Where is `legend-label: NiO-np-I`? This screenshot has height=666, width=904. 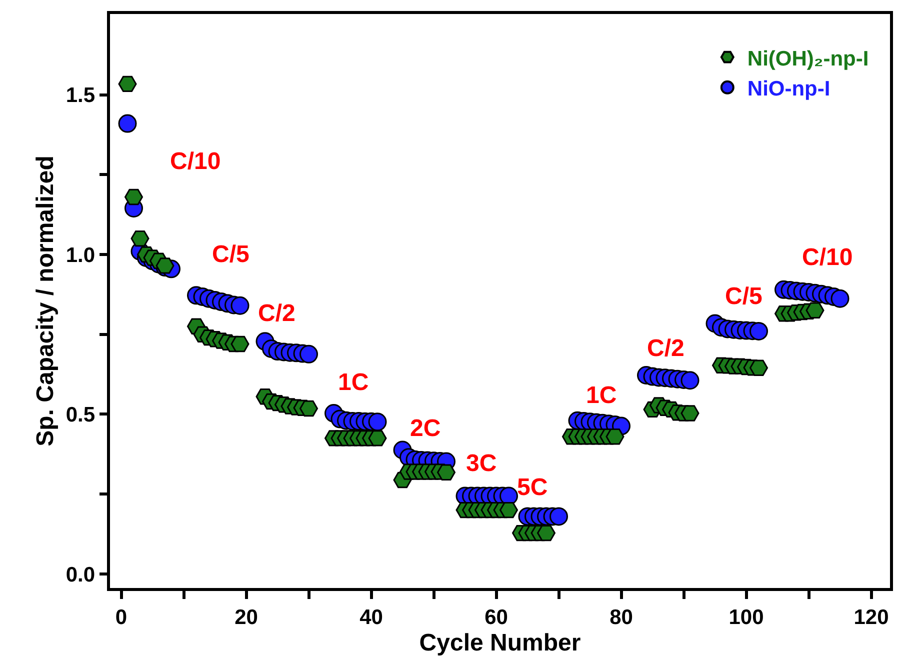
legend-label: NiO-np-I is located at coordinates (788, 89).